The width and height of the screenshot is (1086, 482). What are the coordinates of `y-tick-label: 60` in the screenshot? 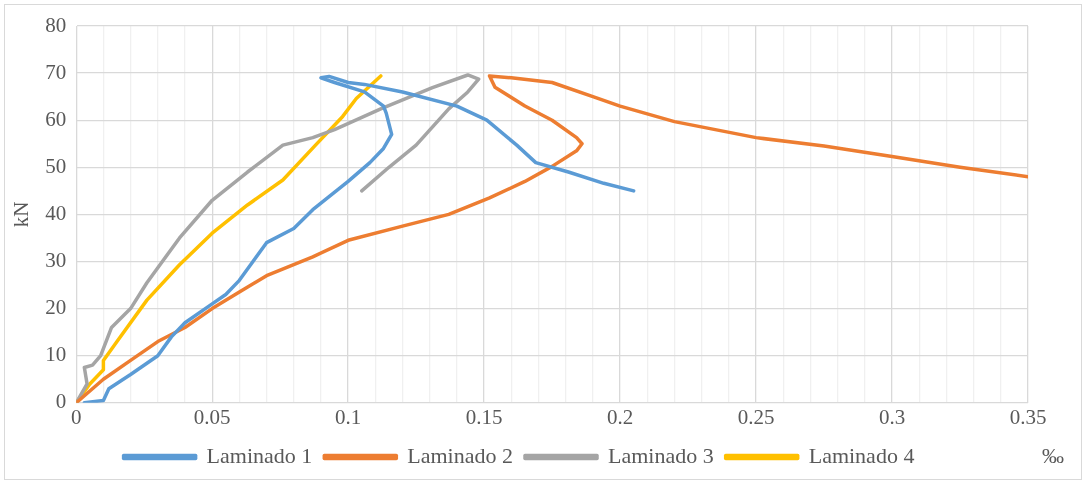 It's located at (56, 118).